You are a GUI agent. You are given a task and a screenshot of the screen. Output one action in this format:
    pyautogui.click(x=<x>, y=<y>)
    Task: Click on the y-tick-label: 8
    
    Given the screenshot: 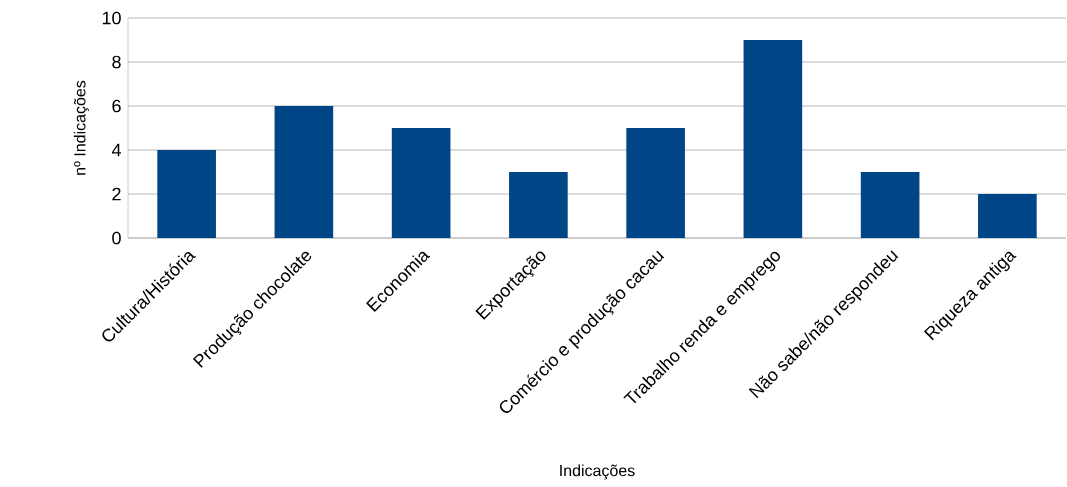 What is the action you would take?
    pyautogui.click(x=116, y=62)
    